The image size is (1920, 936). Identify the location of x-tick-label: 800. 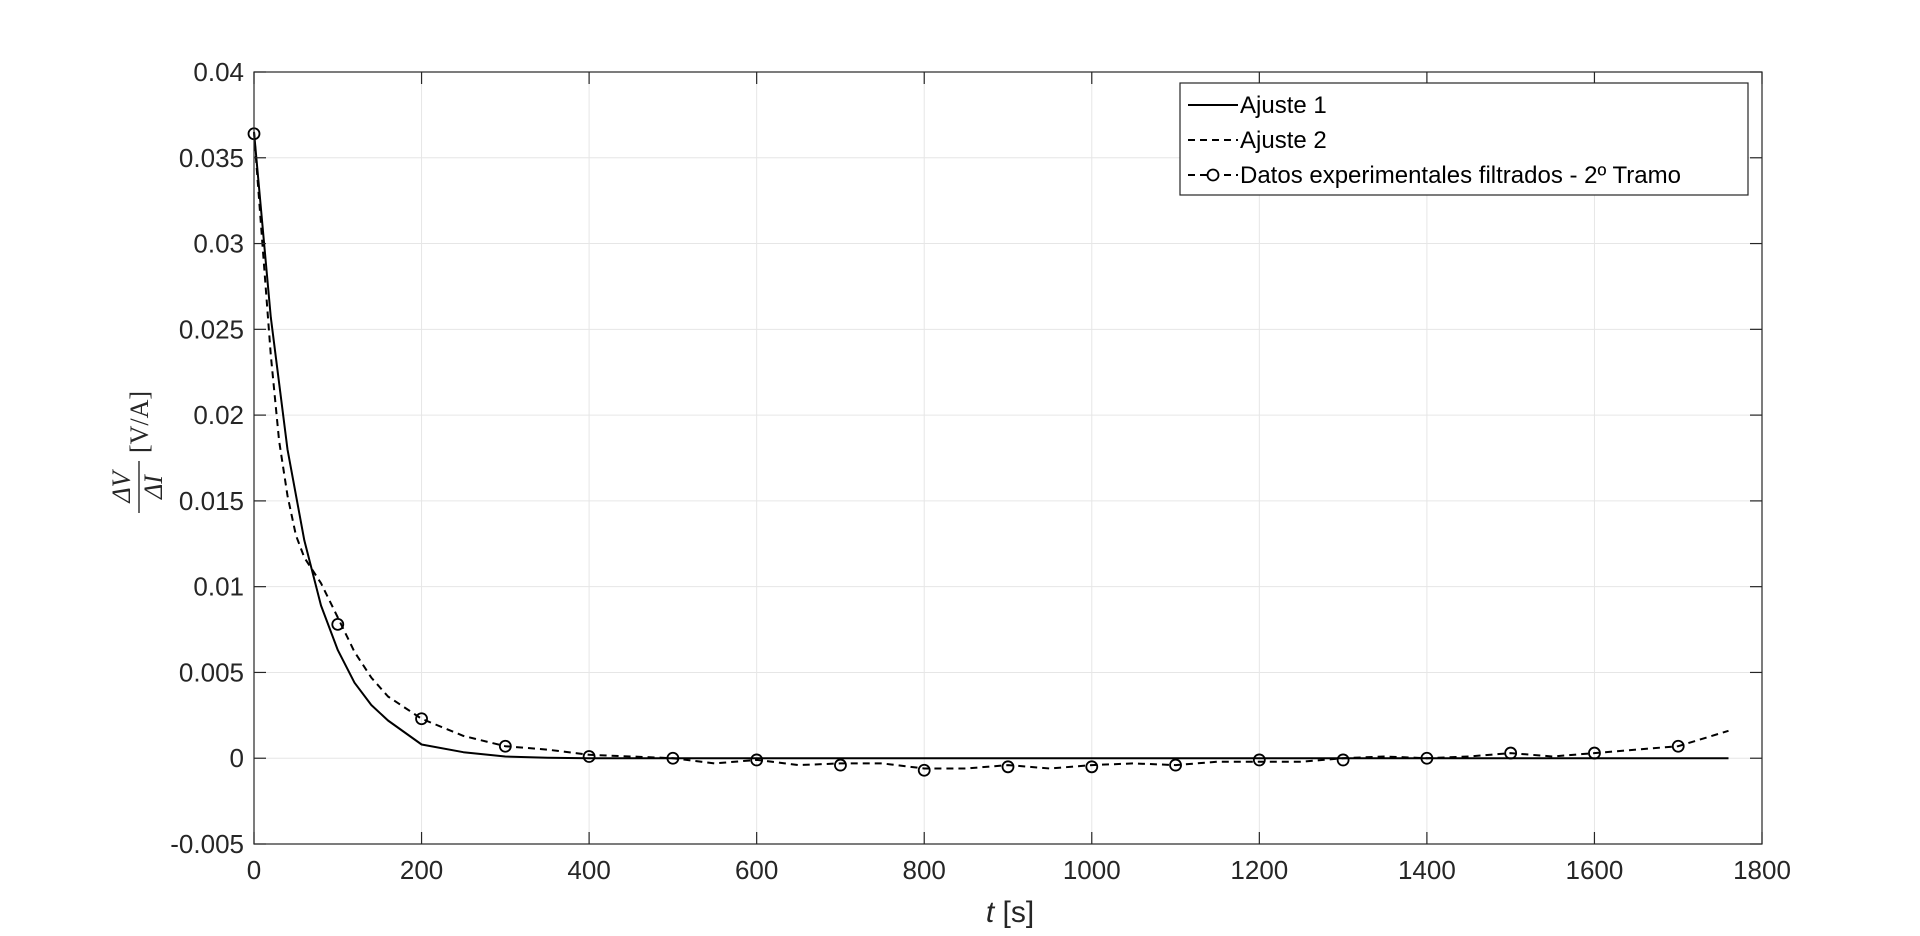
(924, 870).